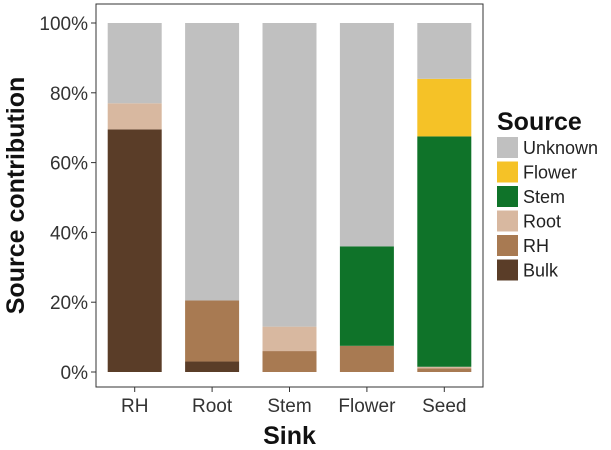  I want to click on bar-segment-root-bulk, so click(212, 366).